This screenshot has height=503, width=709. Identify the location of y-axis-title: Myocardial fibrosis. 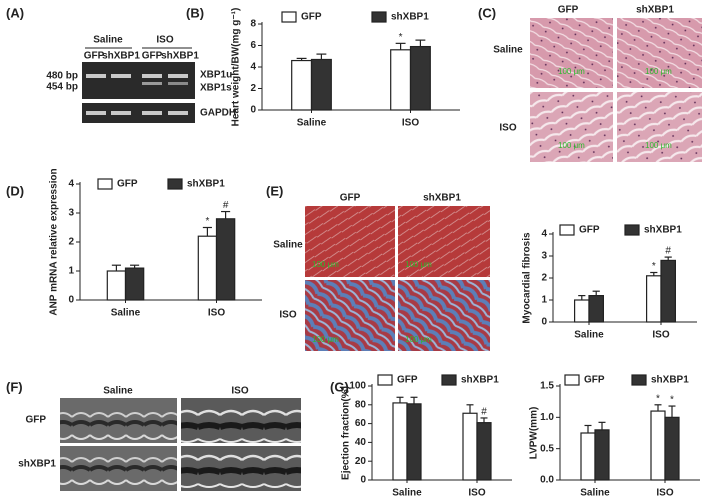
(527, 278).